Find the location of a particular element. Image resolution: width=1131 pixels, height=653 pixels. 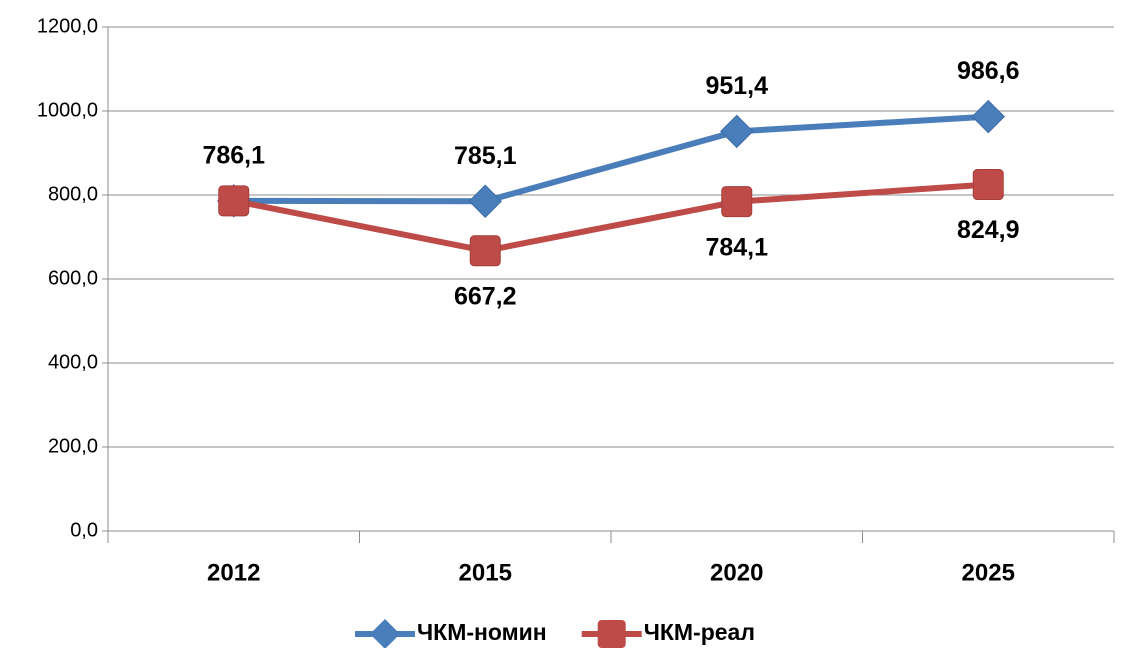

x-tick-label: 2015 is located at coordinates (485, 572).